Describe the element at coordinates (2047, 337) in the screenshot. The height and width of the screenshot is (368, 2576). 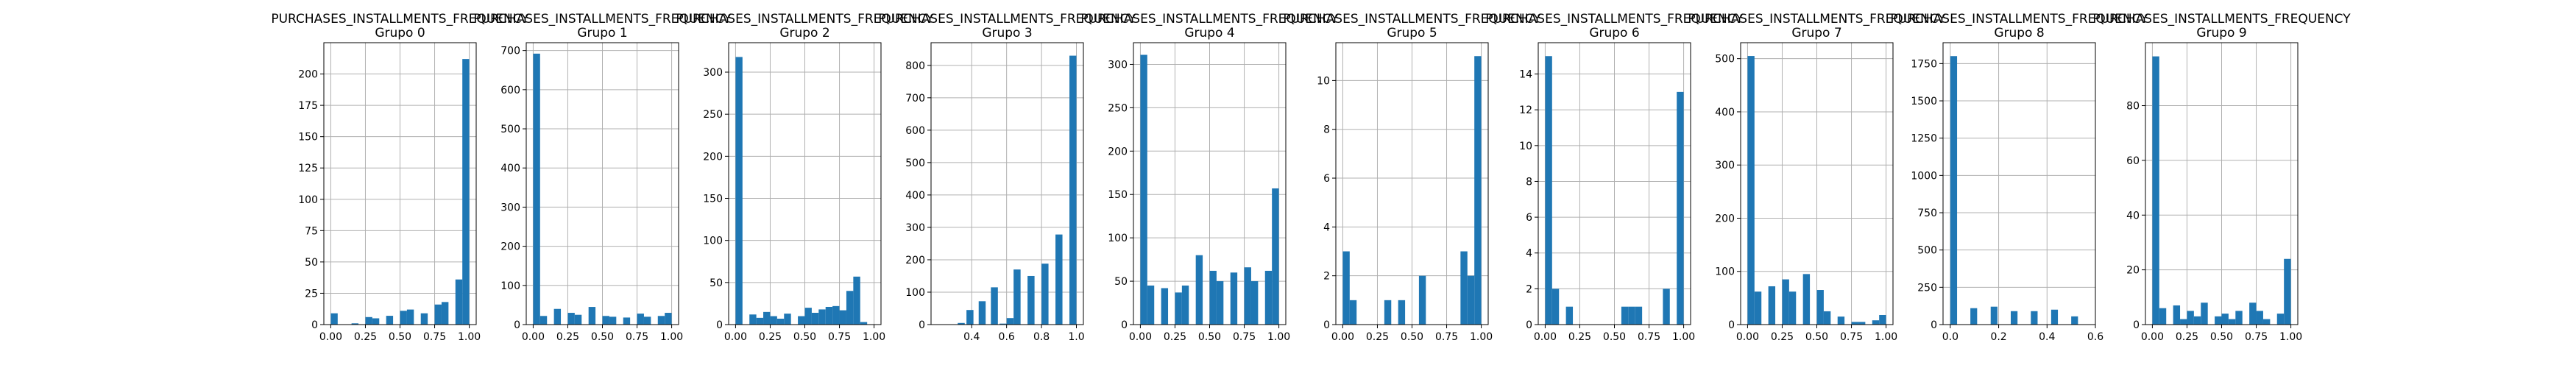
I see `x-tick-label: 0.4` at that location.